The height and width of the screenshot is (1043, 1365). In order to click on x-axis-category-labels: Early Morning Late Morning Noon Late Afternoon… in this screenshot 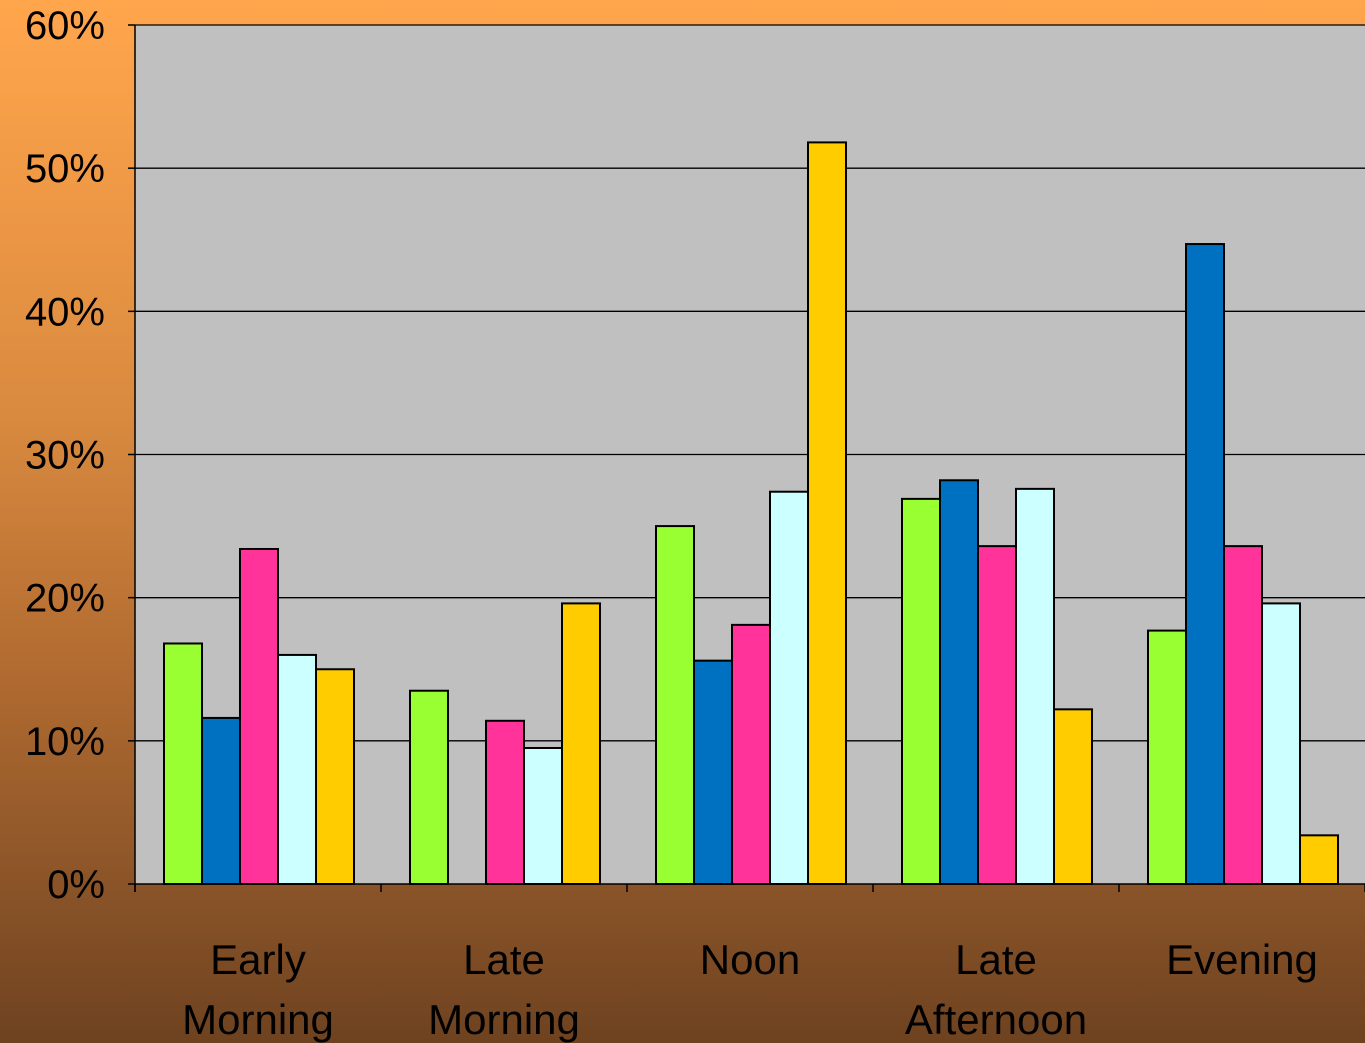, I will do `click(750, 989)`.